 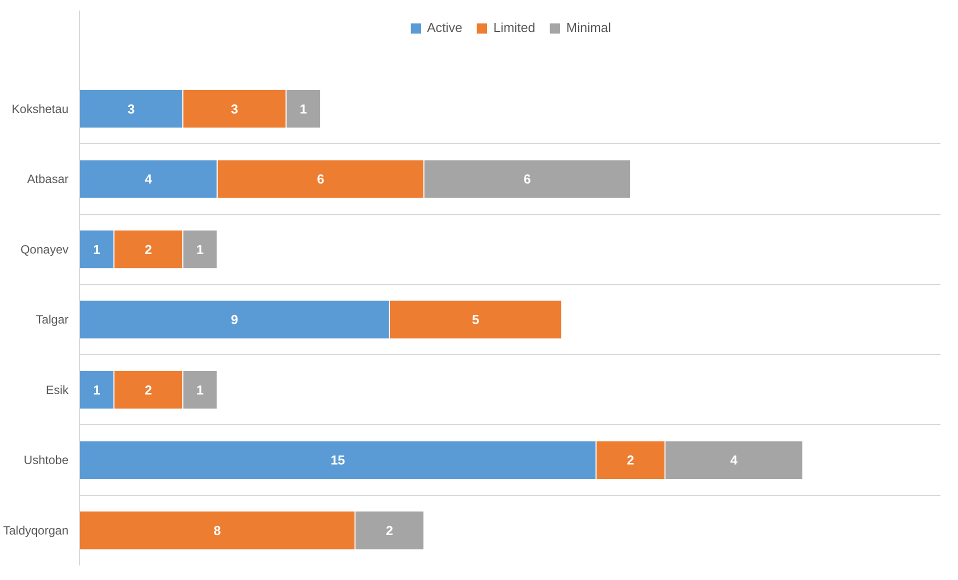 What do you see at coordinates (40, 109) in the screenshot?
I see `y-tick-label: Kokshetau` at bounding box center [40, 109].